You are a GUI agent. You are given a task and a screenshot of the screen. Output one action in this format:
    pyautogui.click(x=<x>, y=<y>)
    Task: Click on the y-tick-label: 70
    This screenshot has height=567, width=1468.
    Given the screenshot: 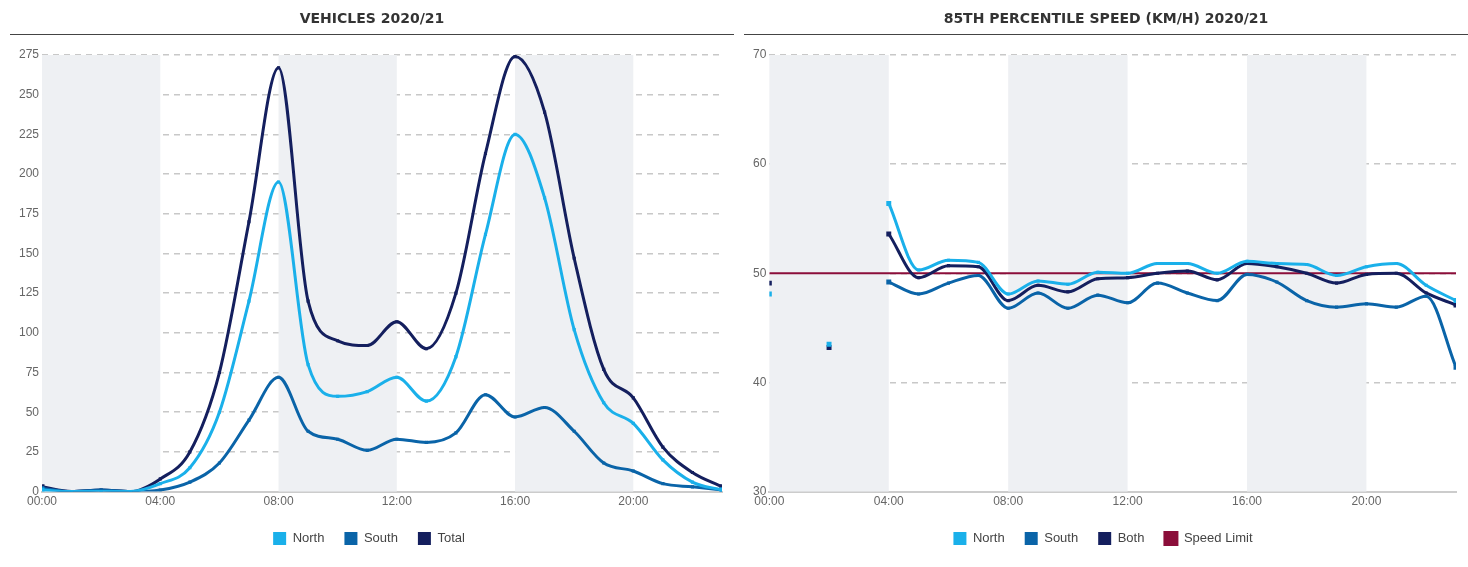 What is the action you would take?
    pyautogui.click(x=759, y=54)
    